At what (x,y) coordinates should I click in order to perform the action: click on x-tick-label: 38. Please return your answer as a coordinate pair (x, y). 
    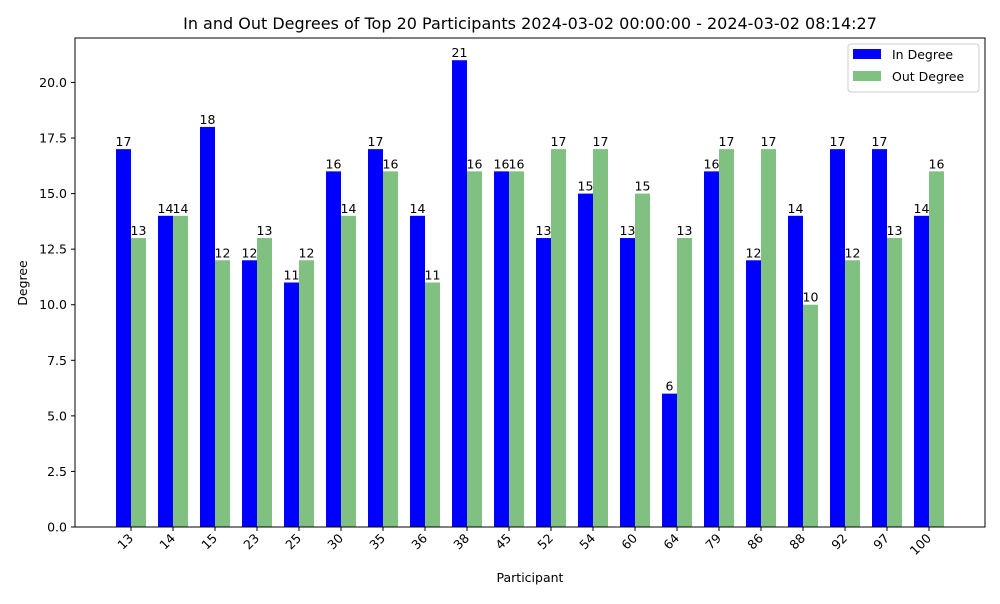
    Looking at the image, I should click on (461, 541).